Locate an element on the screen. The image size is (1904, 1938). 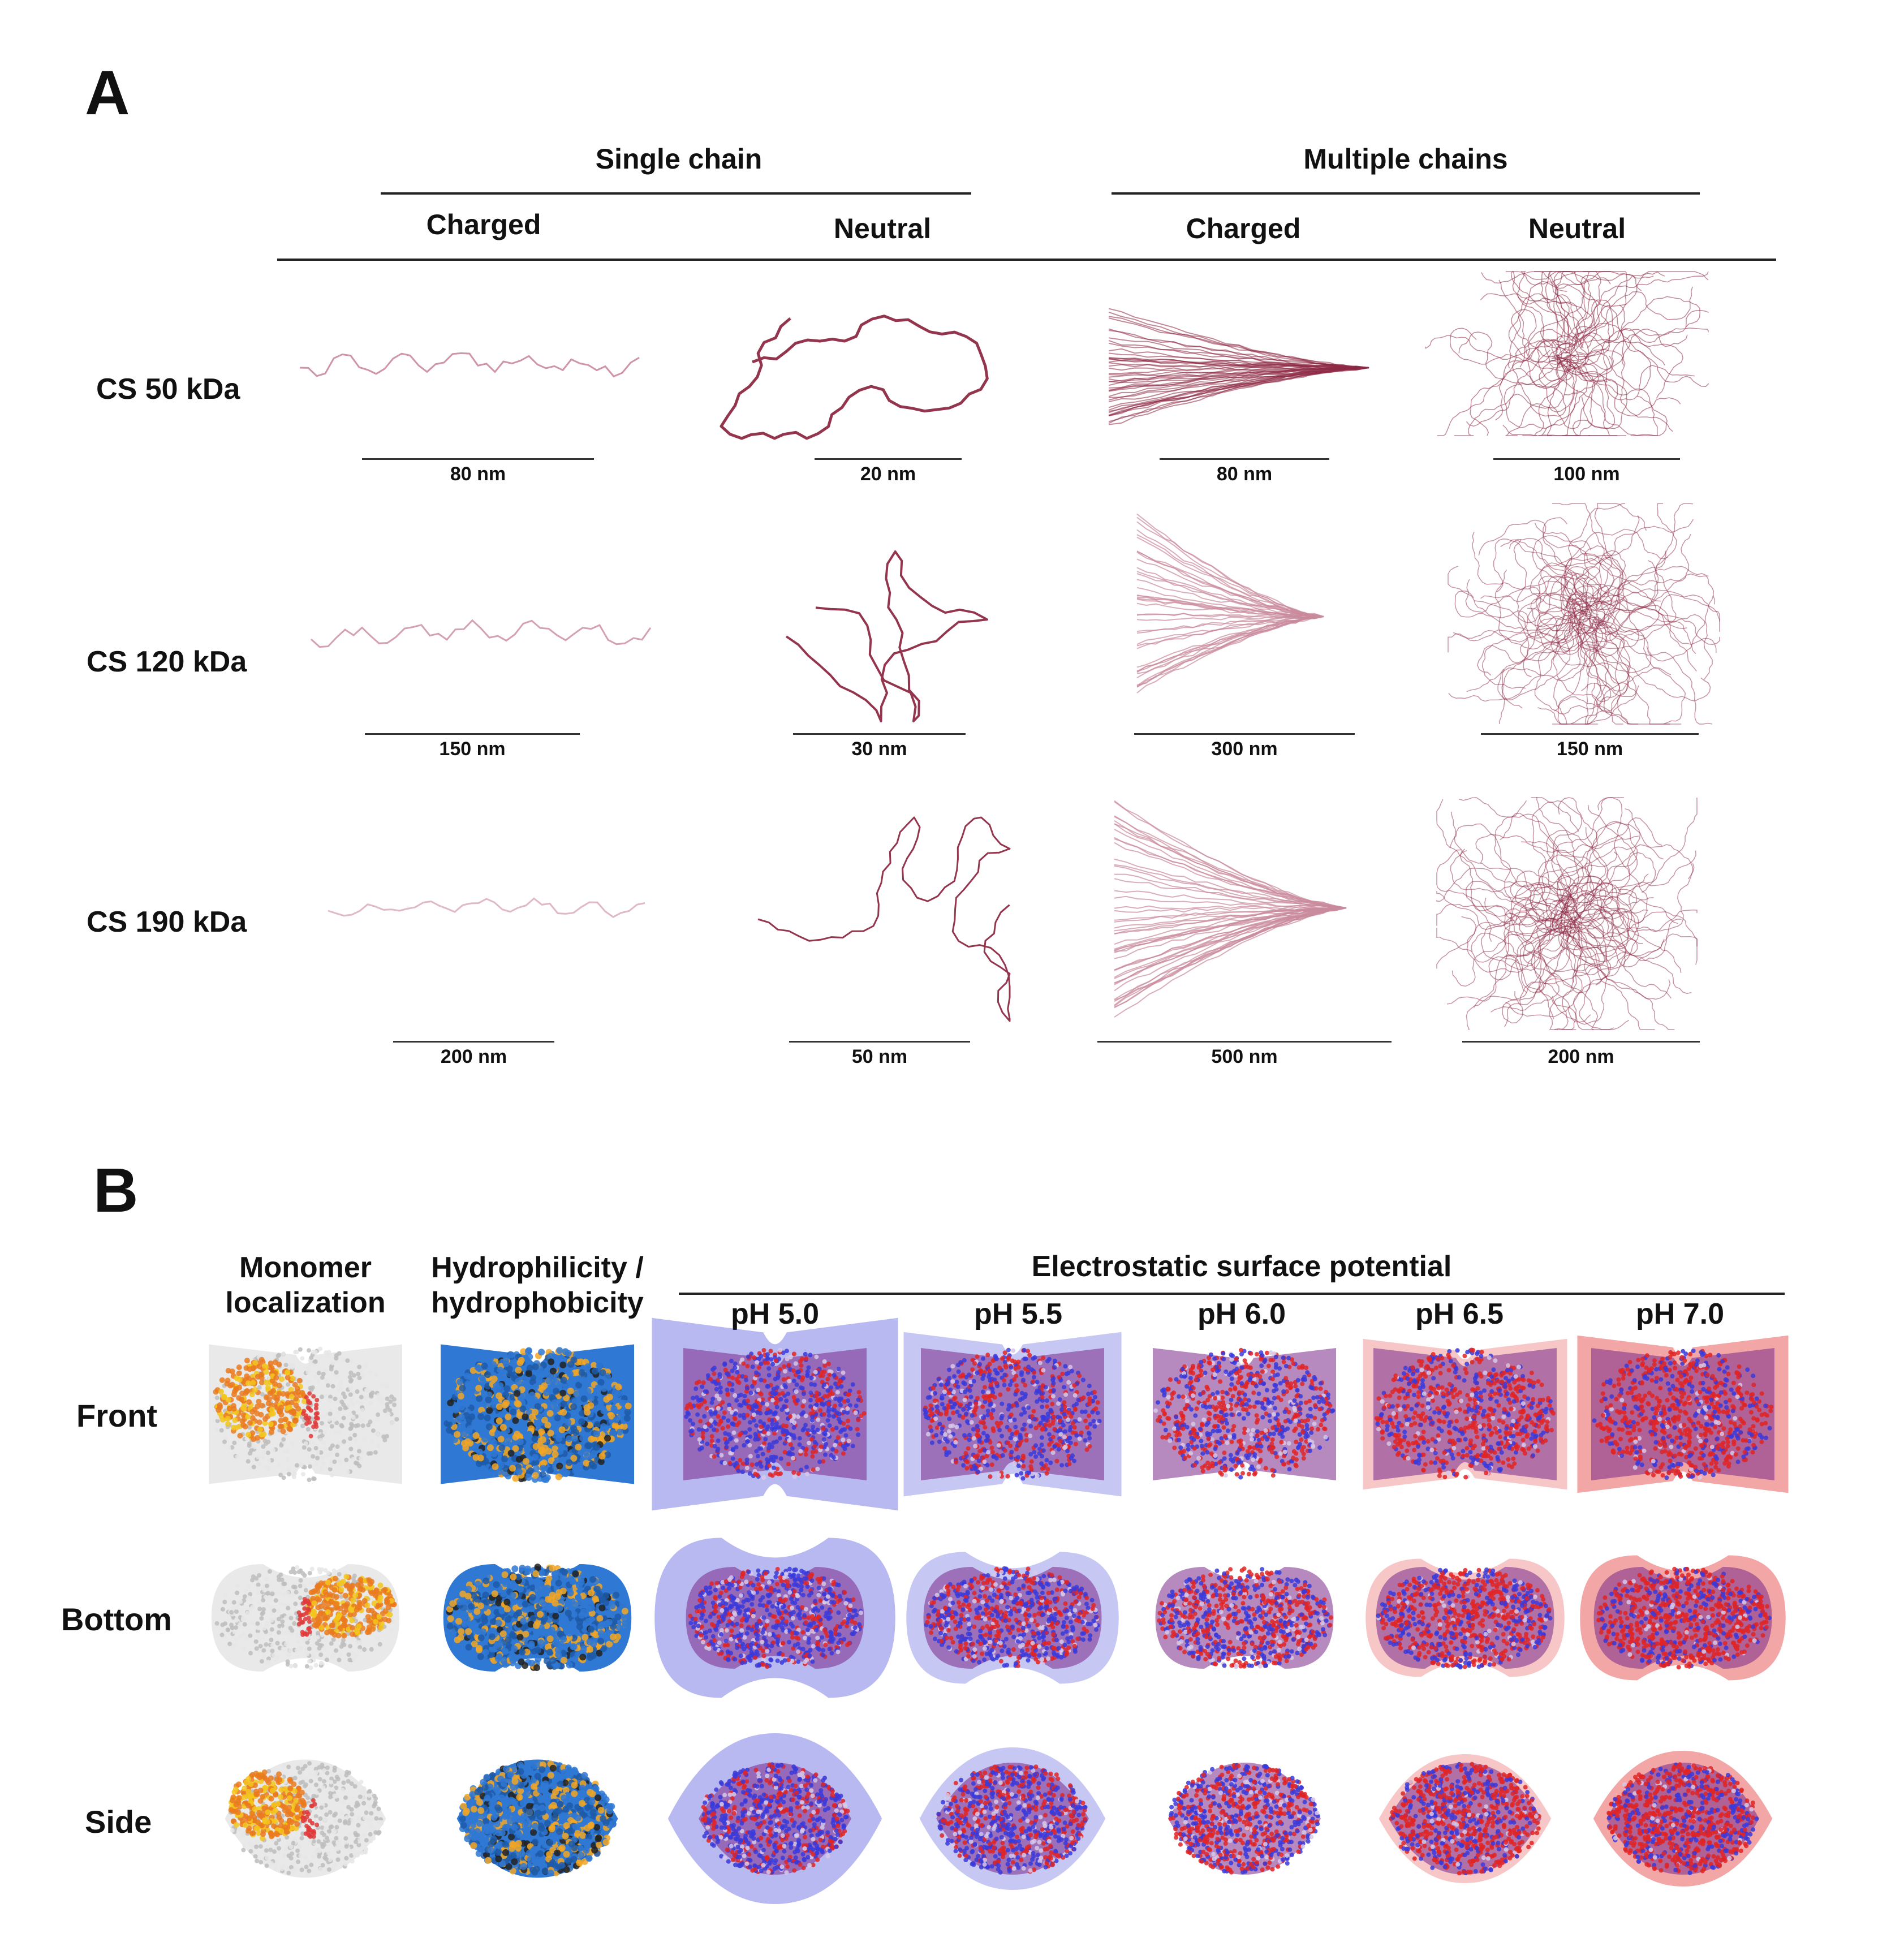
chain-cs50-multi-charged is located at coordinates (1238, 367).